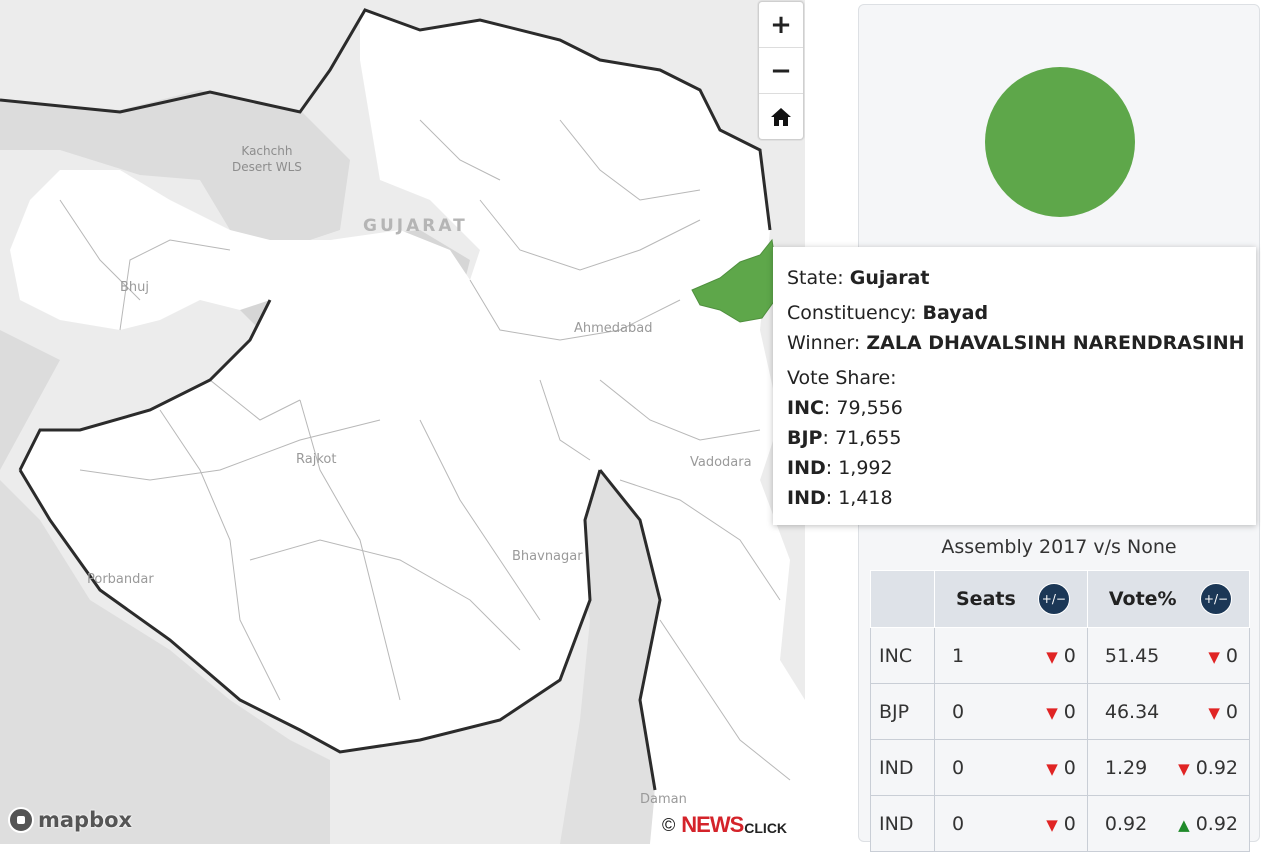 This screenshot has width=1261, height=852. I want to click on porbandar-label: Porbandar, so click(120, 579).